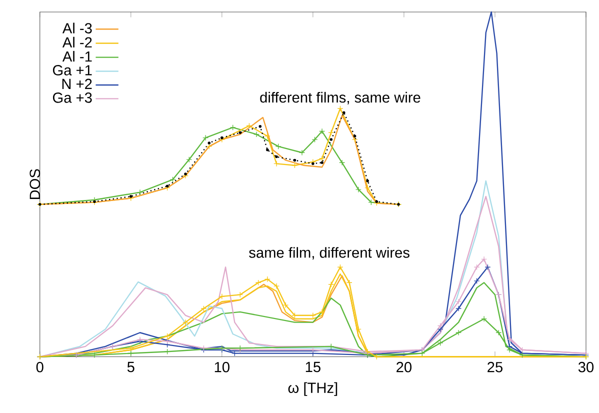  Describe the element at coordinates (35, 184) in the screenshot. I see `y-axis-title: DOS` at that location.